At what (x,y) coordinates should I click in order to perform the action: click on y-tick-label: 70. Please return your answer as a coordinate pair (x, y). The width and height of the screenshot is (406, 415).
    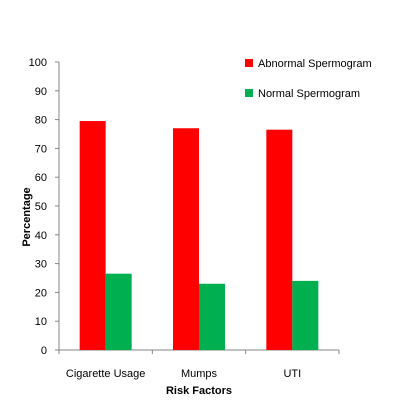
    Looking at the image, I should click on (41, 149).